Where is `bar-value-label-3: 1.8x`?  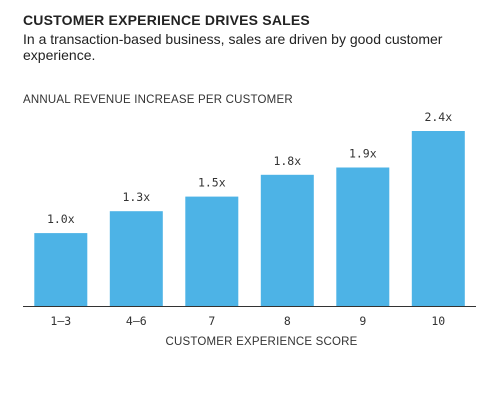 bar-value-label-3: 1.8x is located at coordinates (287, 161).